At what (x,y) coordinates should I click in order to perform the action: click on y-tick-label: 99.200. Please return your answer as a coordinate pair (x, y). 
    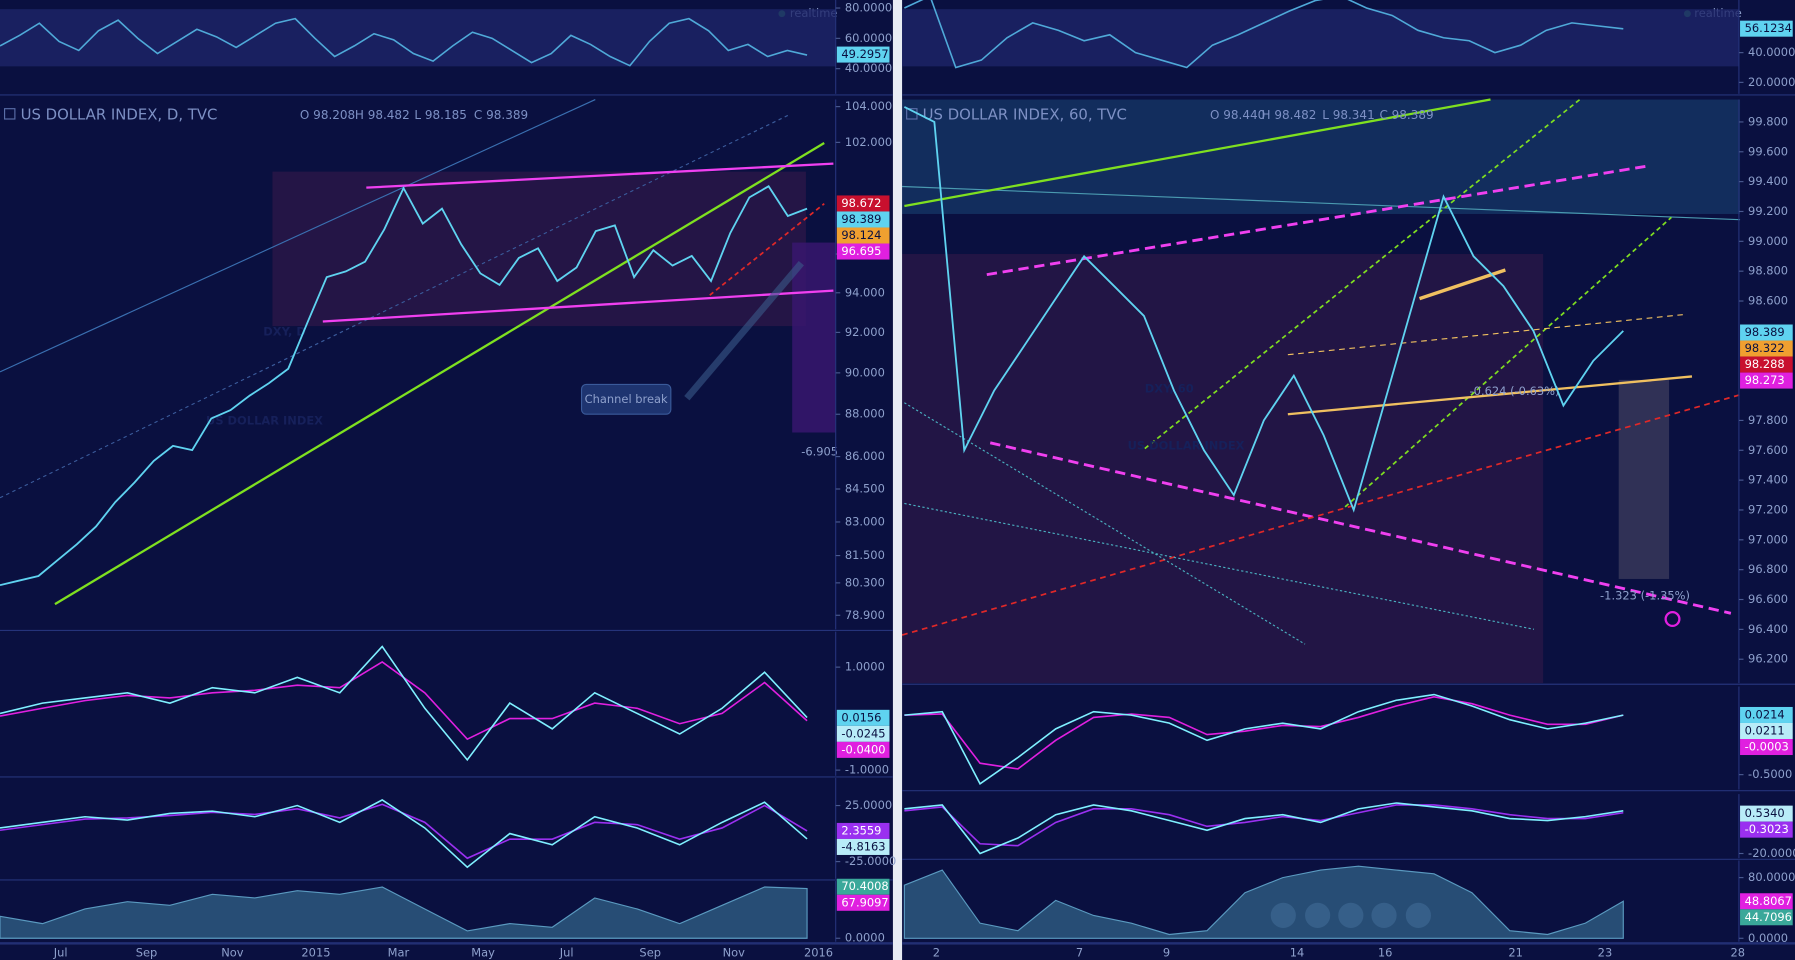
    Looking at the image, I should click on (1768, 211).